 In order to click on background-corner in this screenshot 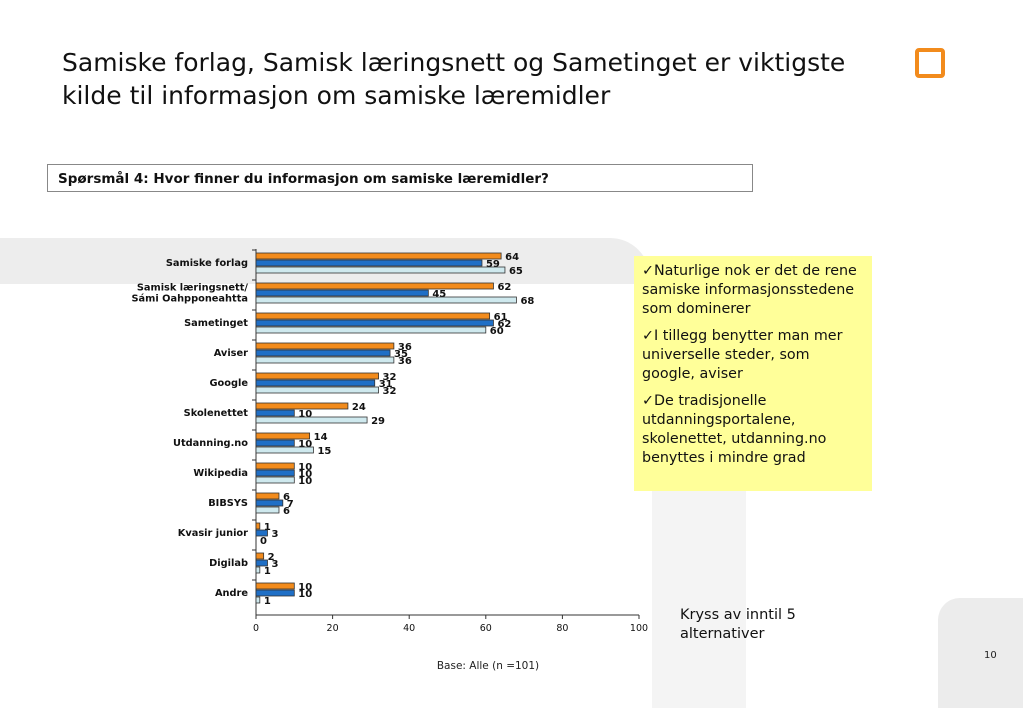, I will do `click(980, 653)`.